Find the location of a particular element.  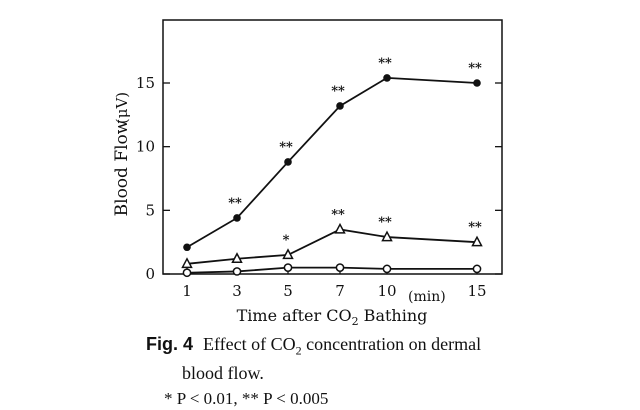

y-tick-label: 10 is located at coordinates (145, 147).